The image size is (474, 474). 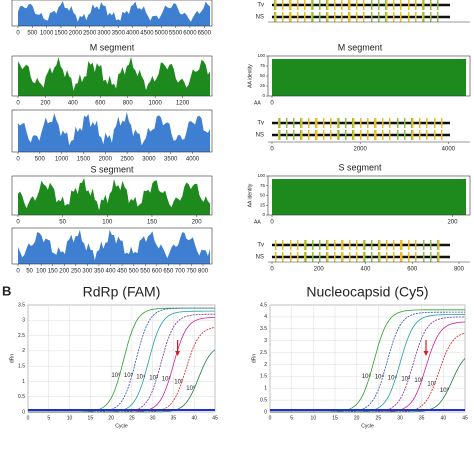 What do you see at coordinates (335, 418) in the screenshot?
I see `x-tick-label: 15` at bounding box center [335, 418].